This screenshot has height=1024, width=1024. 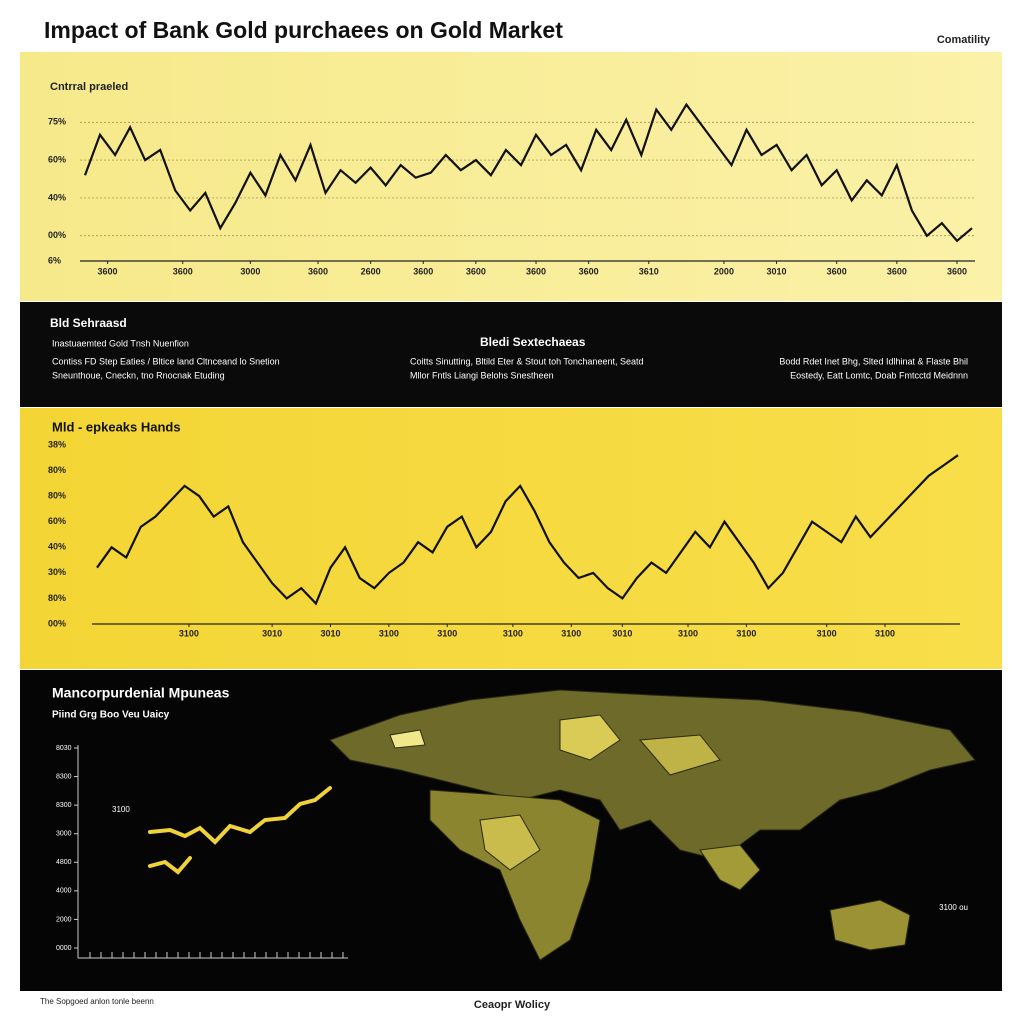 I want to click on corner-label: Comatility, so click(x=964, y=40).